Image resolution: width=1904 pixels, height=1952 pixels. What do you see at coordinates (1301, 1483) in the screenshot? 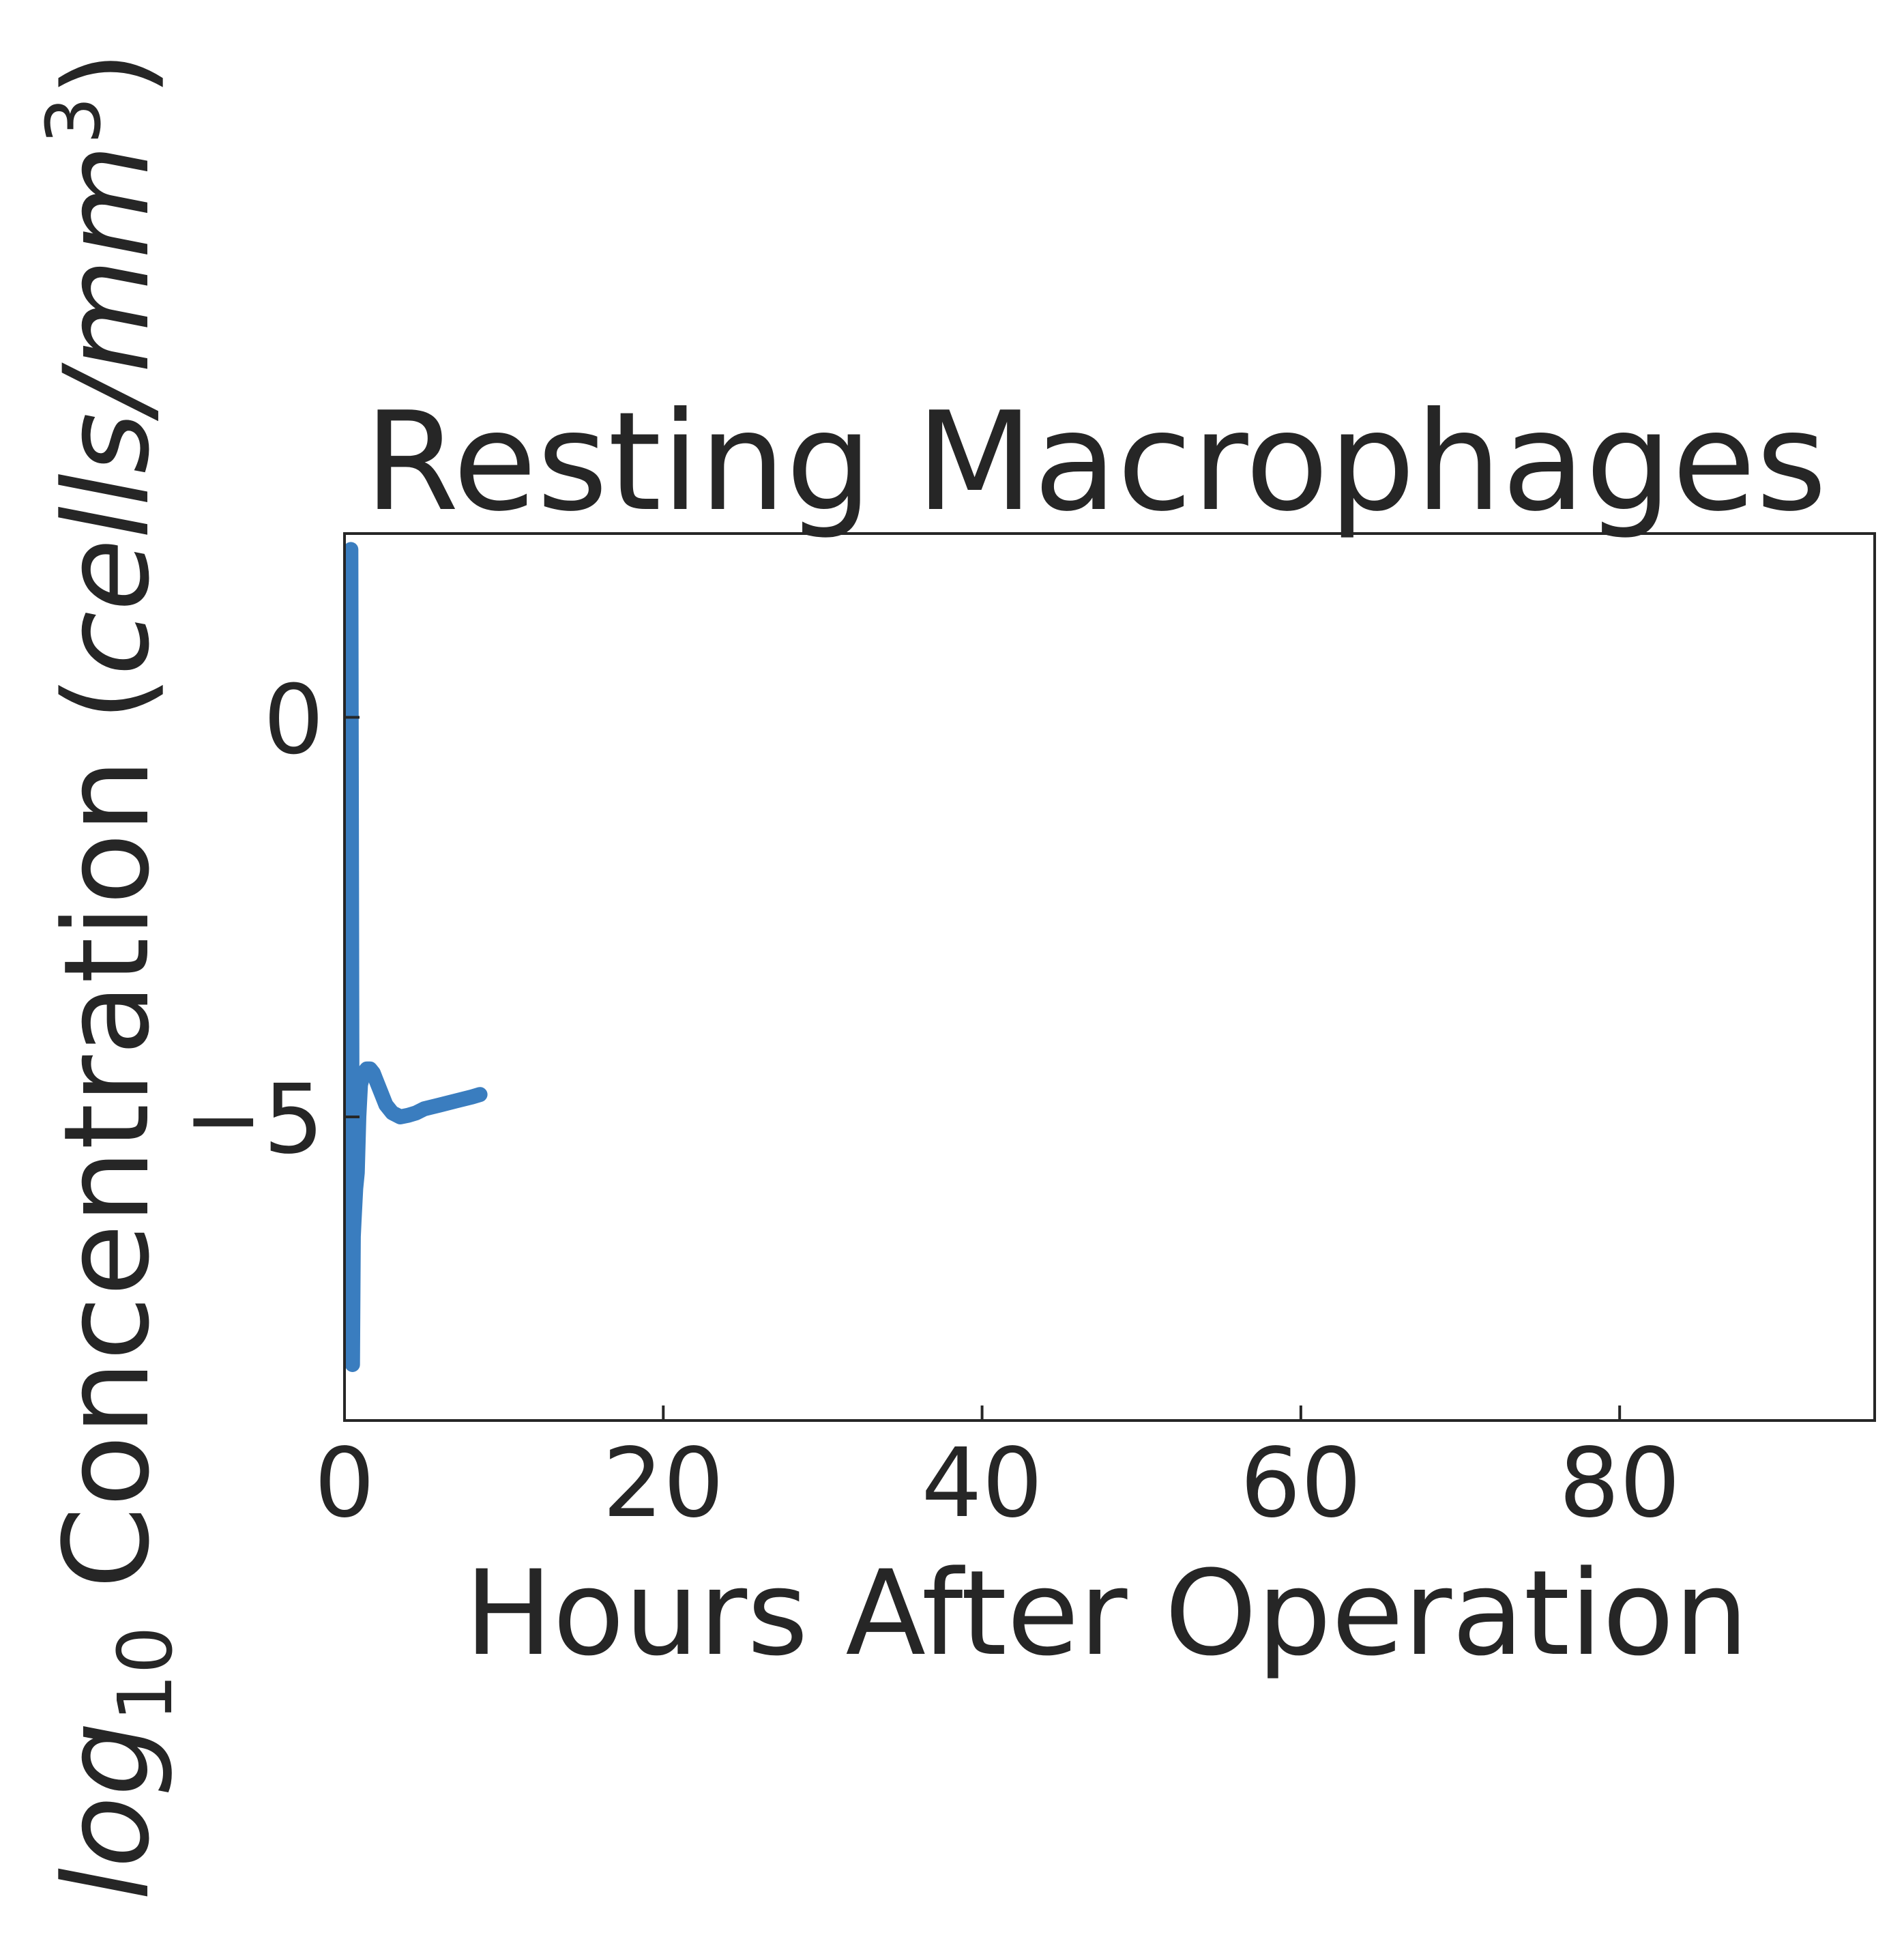
I see `x-tick-label: 60` at bounding box center [1301, 1483].